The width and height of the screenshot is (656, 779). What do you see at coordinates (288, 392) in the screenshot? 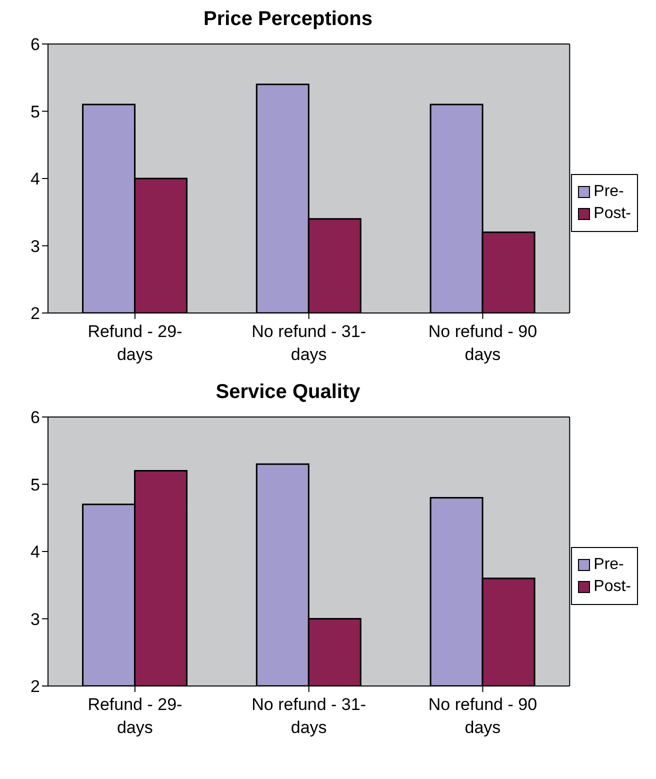
I see `chart-title: Service Quality` at bounding box center [288, 392].